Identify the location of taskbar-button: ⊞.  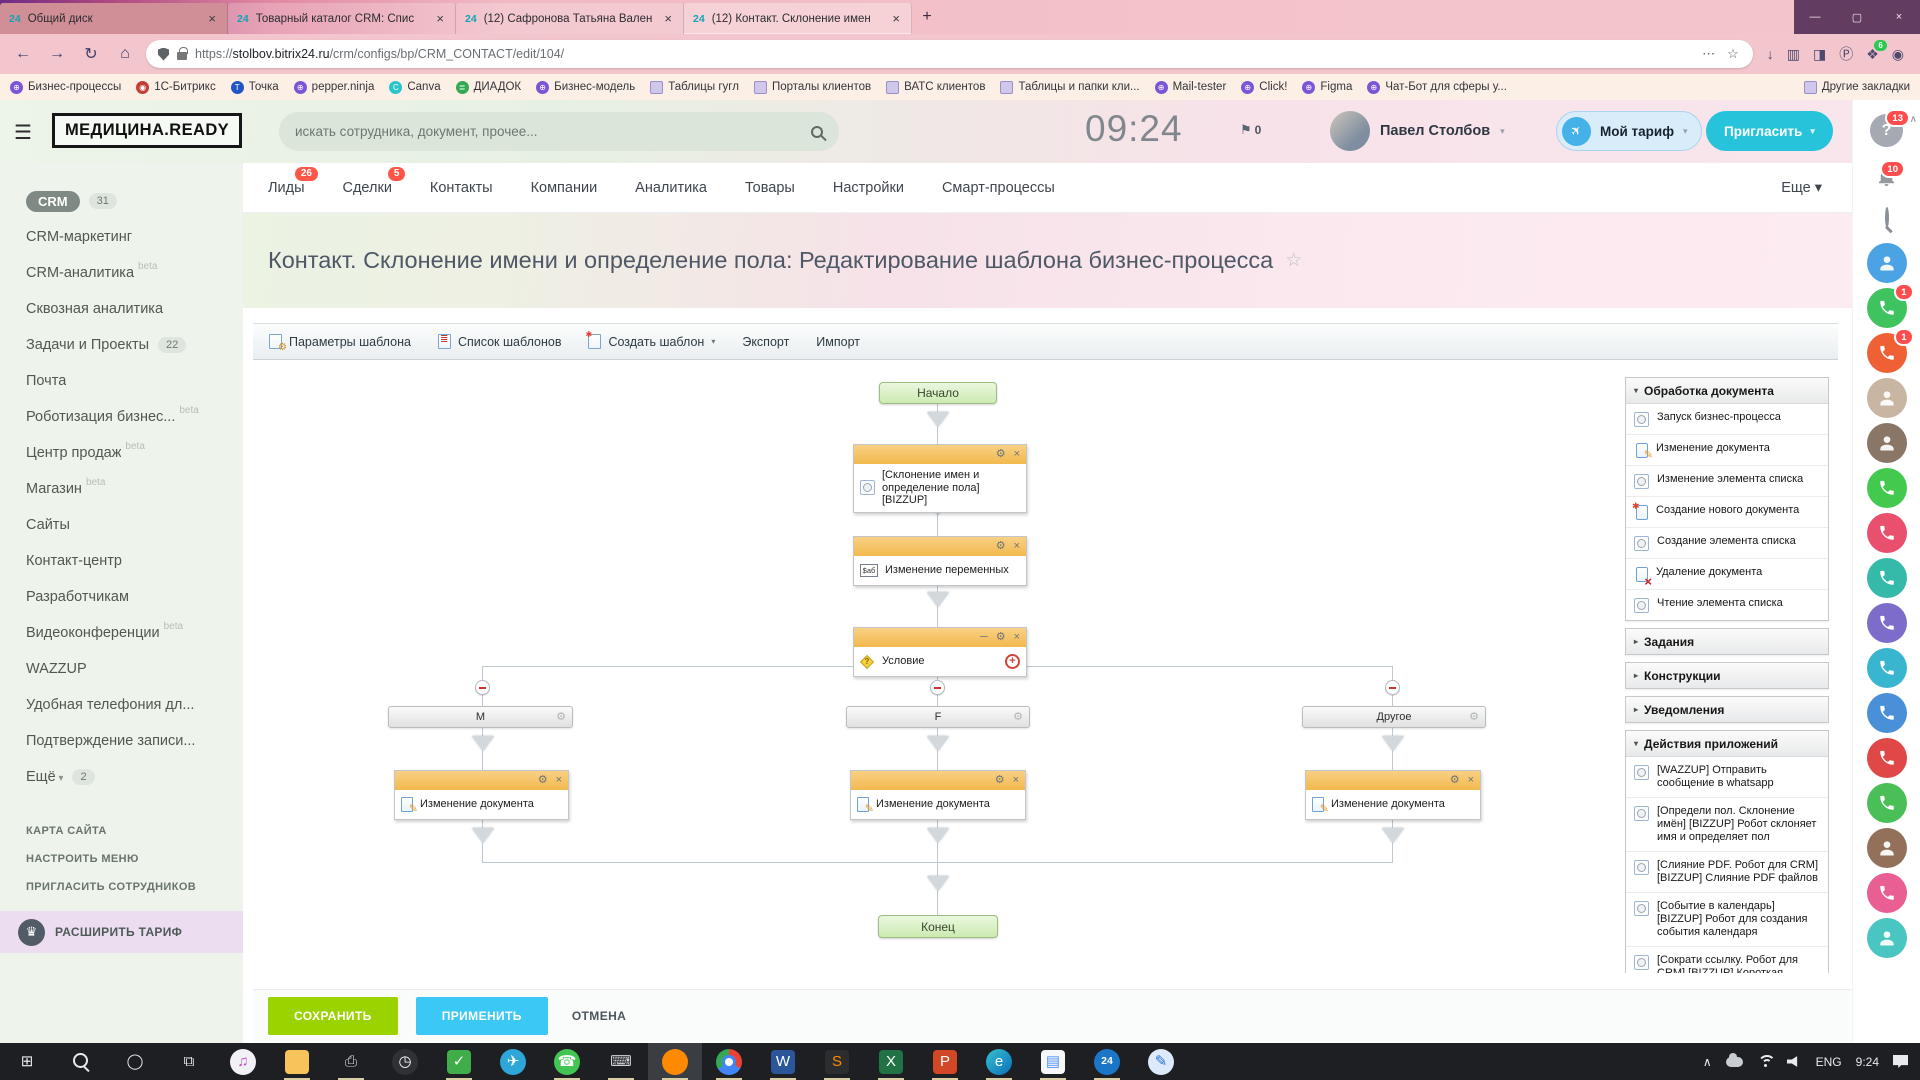
(27, 1061).